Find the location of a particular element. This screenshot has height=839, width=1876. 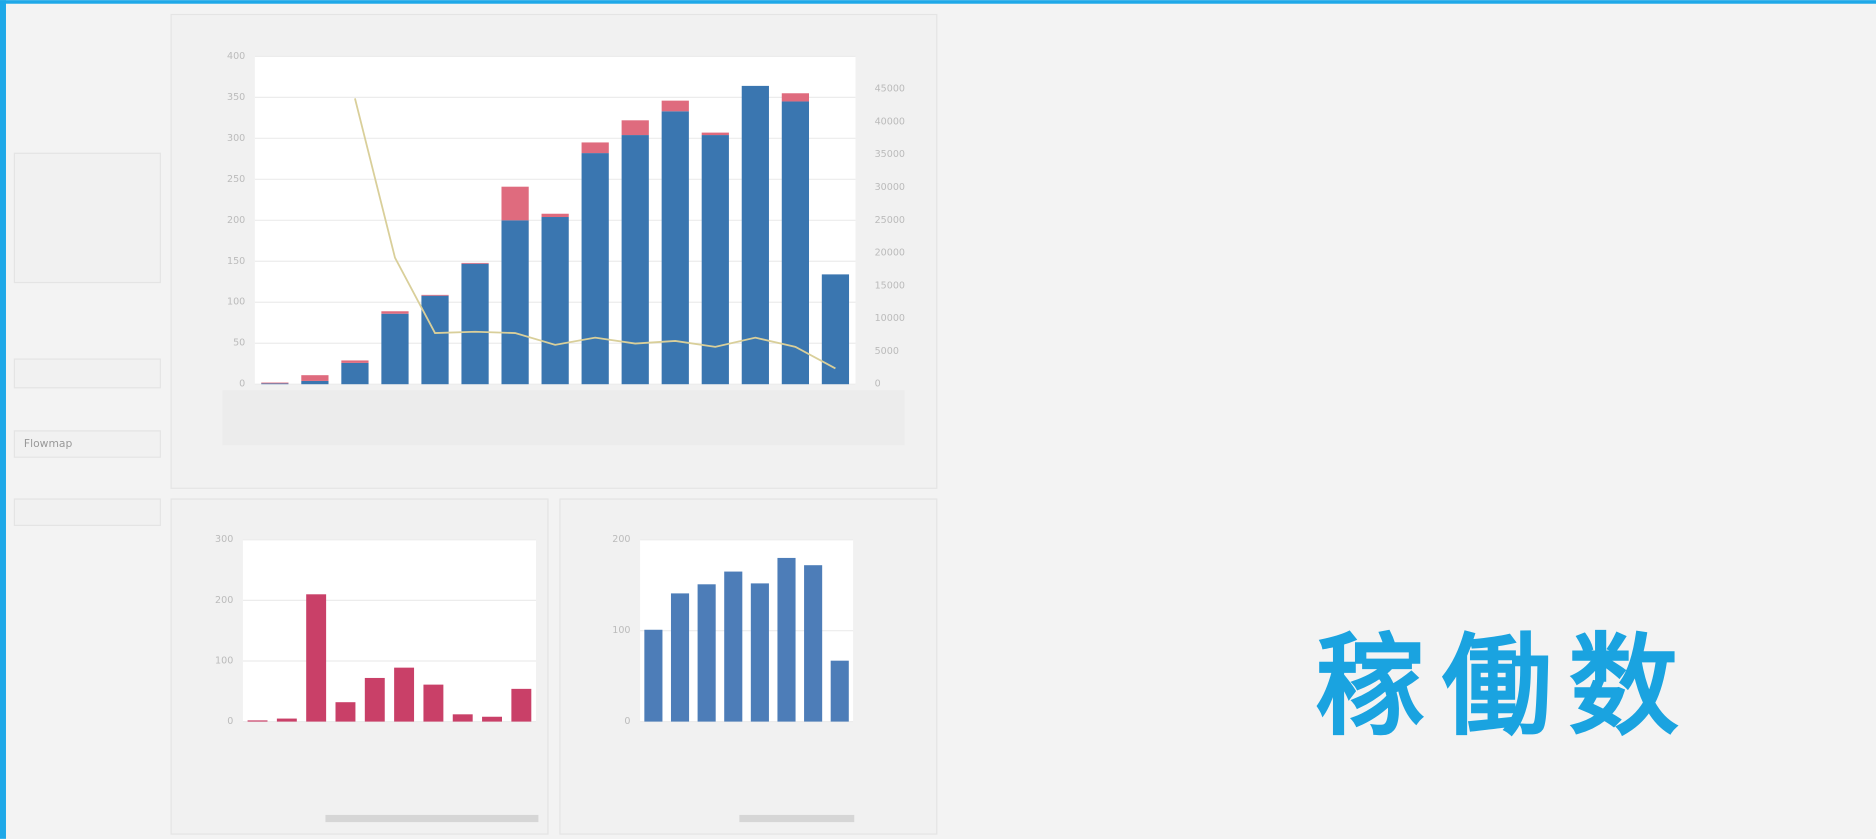

y-tick-label: 400 is located at coordinates (236, 56).